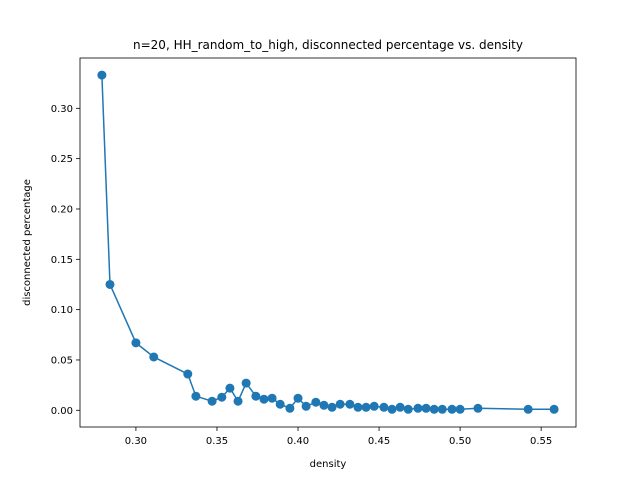 This screenshot has width=640, height=480. I want to click on x-tick-label: 0.30, so click(136, 441).